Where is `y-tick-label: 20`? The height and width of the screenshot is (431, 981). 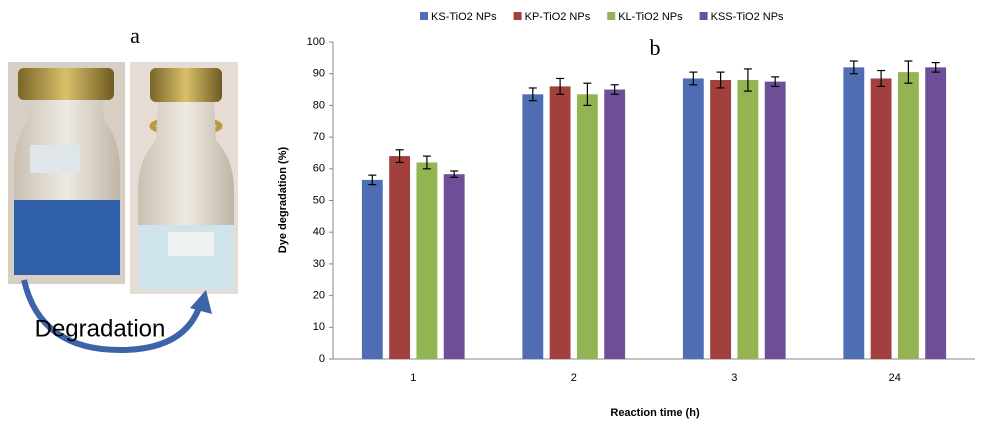
y-tick-label: 20 is located at coordinates (319, 296).